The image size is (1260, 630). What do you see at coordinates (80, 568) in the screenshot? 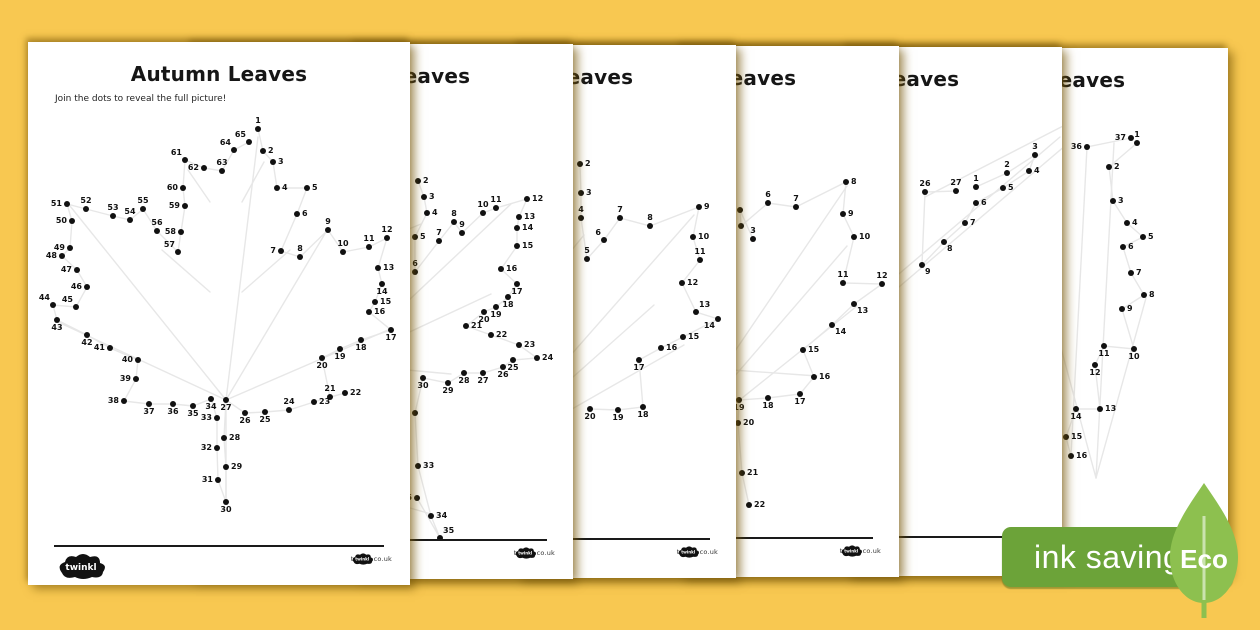
I see `svg-text: twinkl` at bounding box center [80, 568].